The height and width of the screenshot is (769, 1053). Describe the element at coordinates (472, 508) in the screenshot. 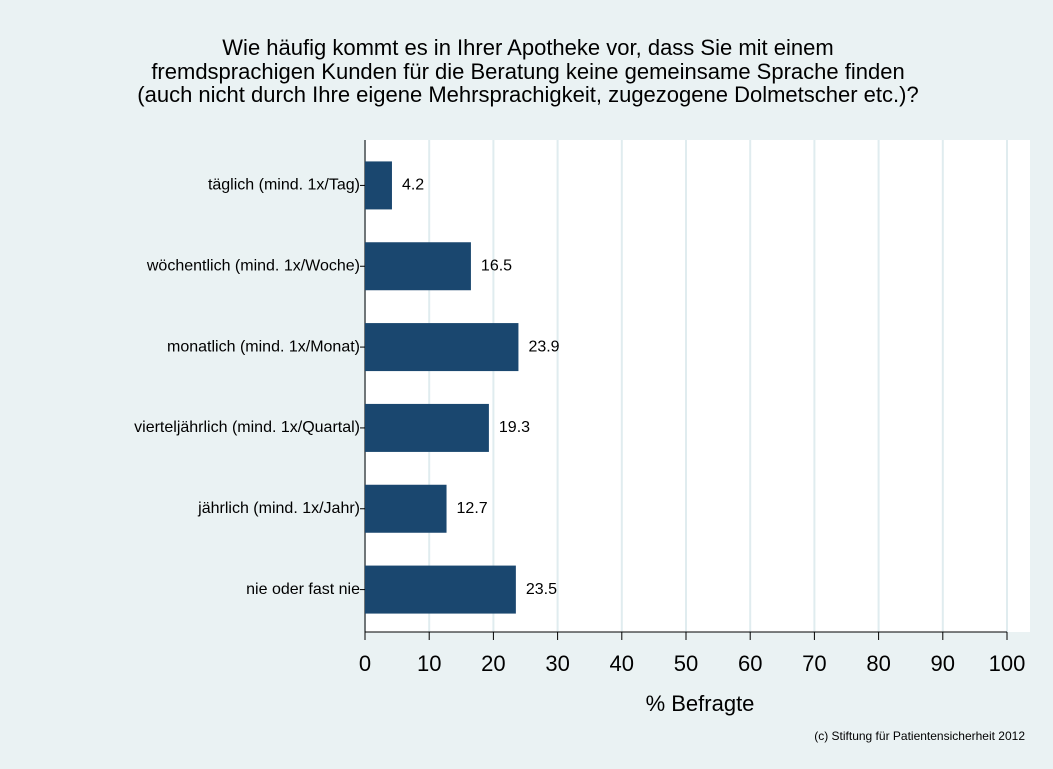

I see `data-label: 12.7` at that location.